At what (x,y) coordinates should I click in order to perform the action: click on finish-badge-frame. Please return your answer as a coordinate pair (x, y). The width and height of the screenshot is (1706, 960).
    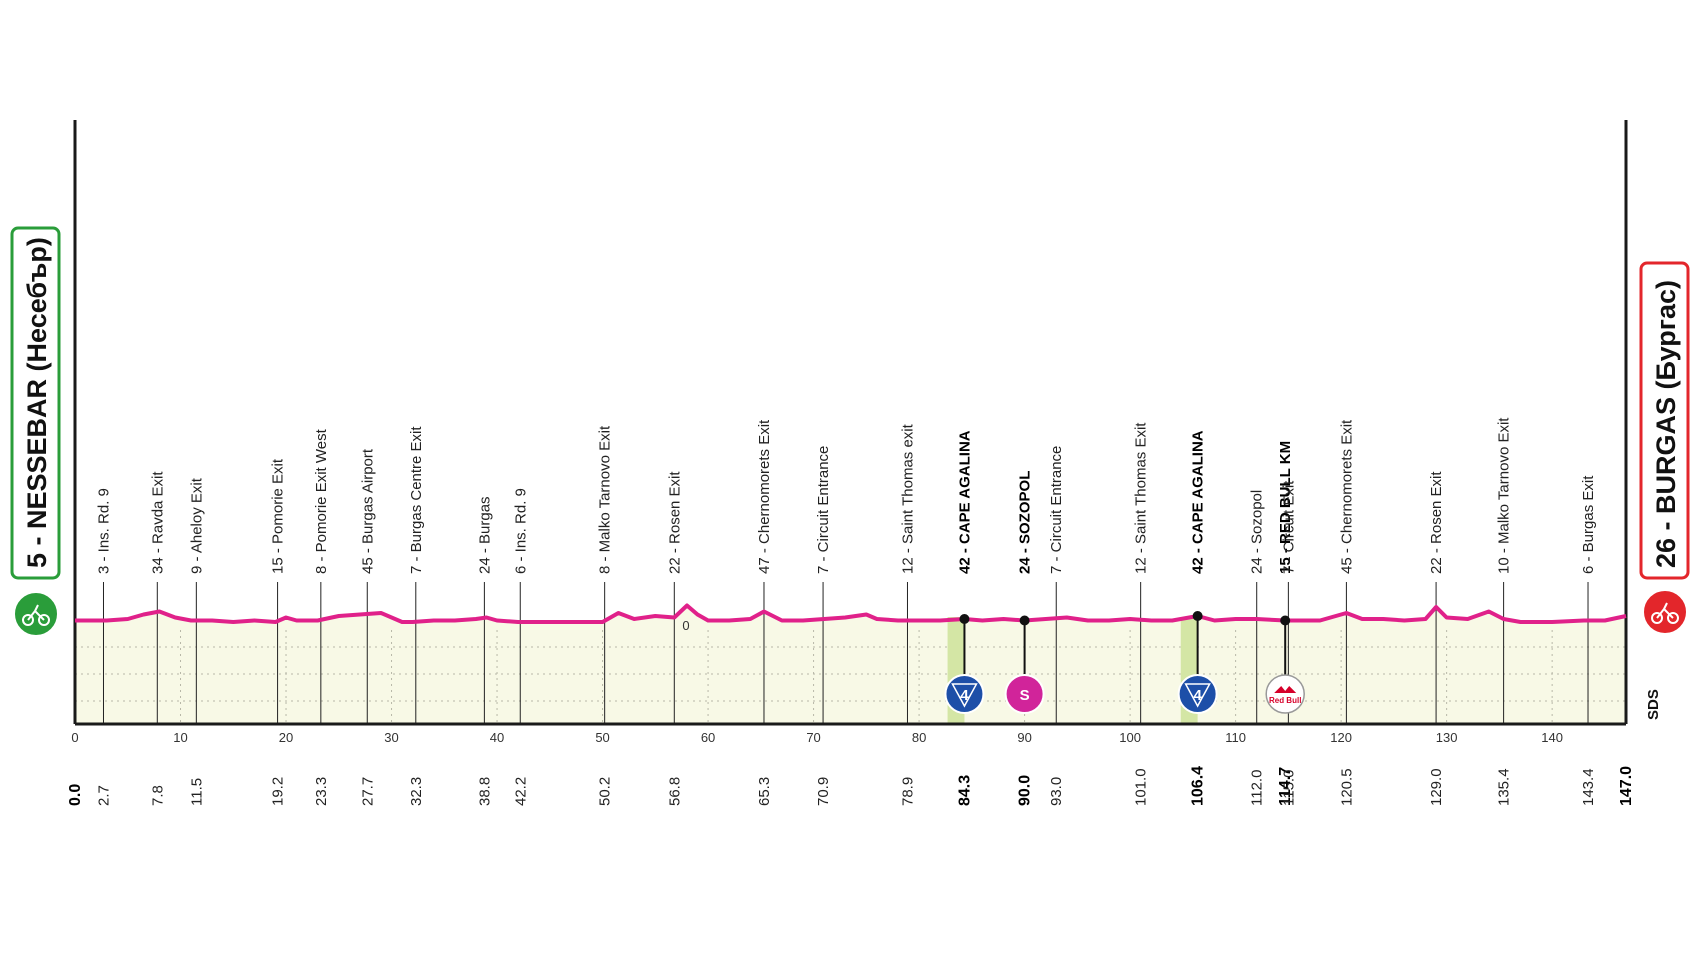
    Looking at the image, I should click on (1664, 420).